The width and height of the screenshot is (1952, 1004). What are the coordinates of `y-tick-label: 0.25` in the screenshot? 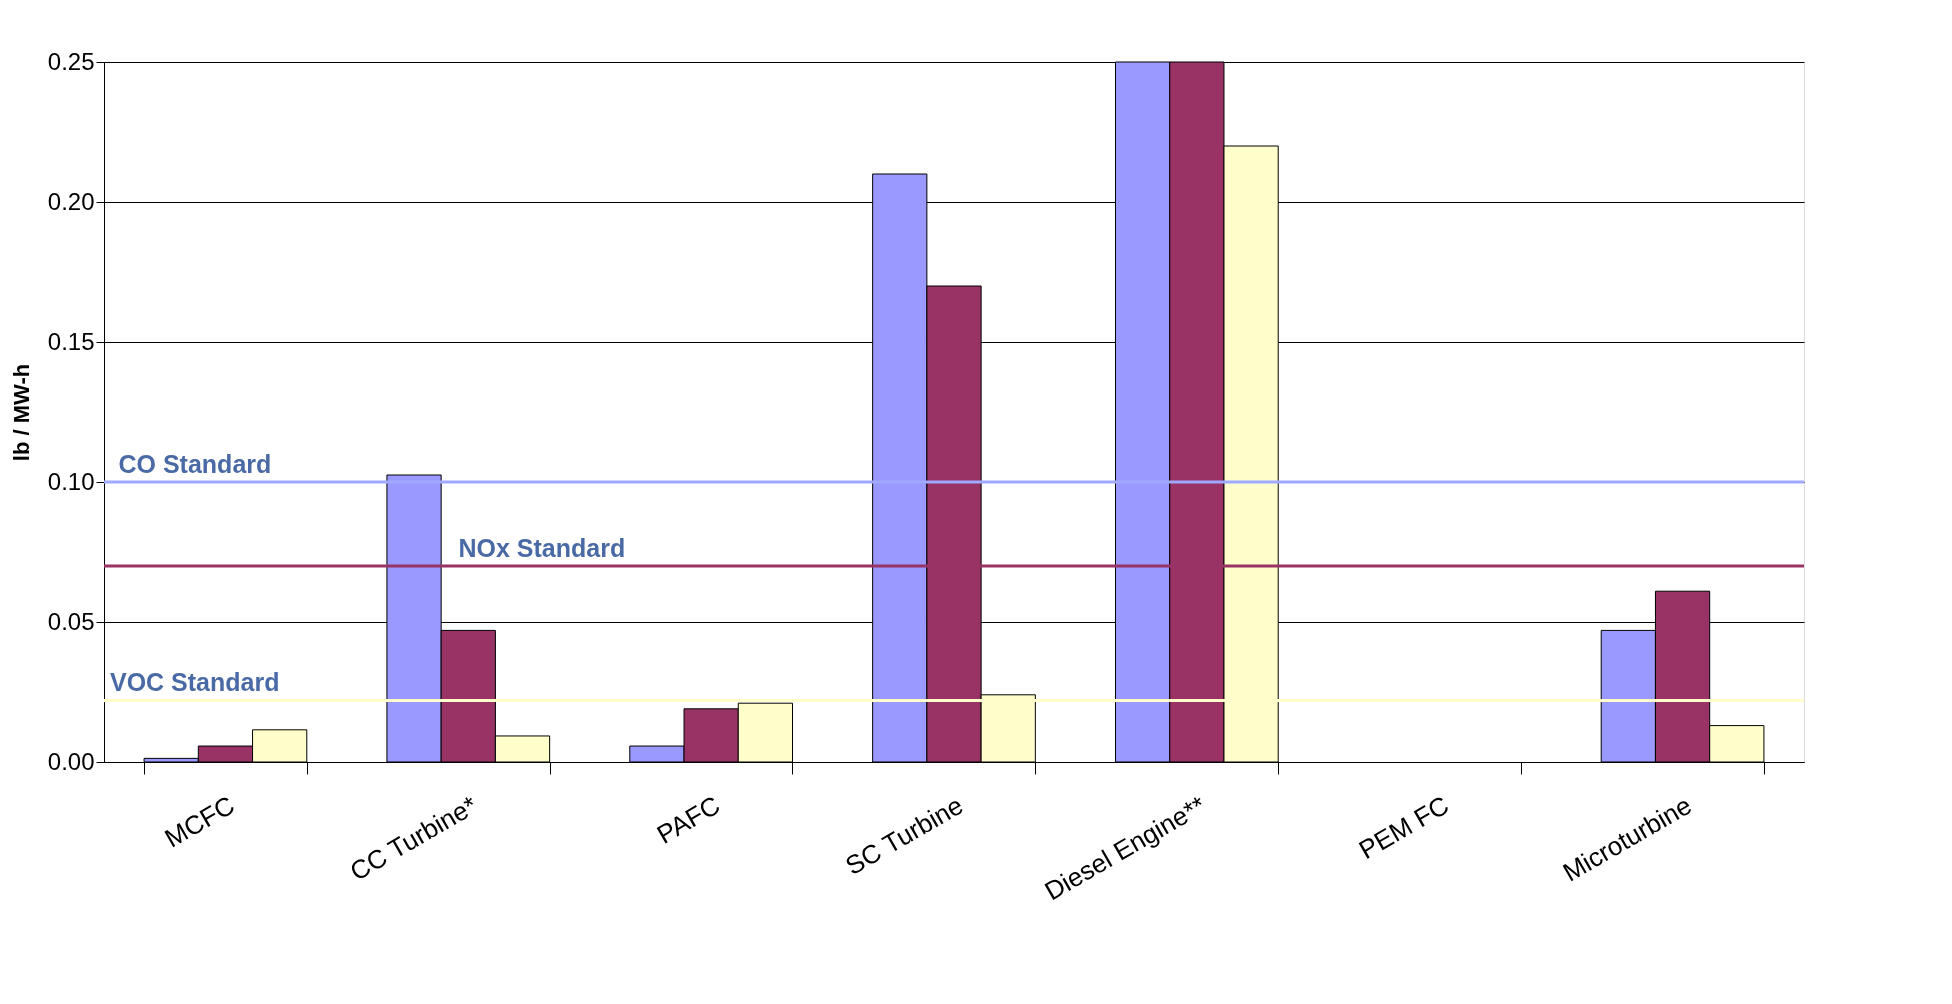 It's located at (71, 61).